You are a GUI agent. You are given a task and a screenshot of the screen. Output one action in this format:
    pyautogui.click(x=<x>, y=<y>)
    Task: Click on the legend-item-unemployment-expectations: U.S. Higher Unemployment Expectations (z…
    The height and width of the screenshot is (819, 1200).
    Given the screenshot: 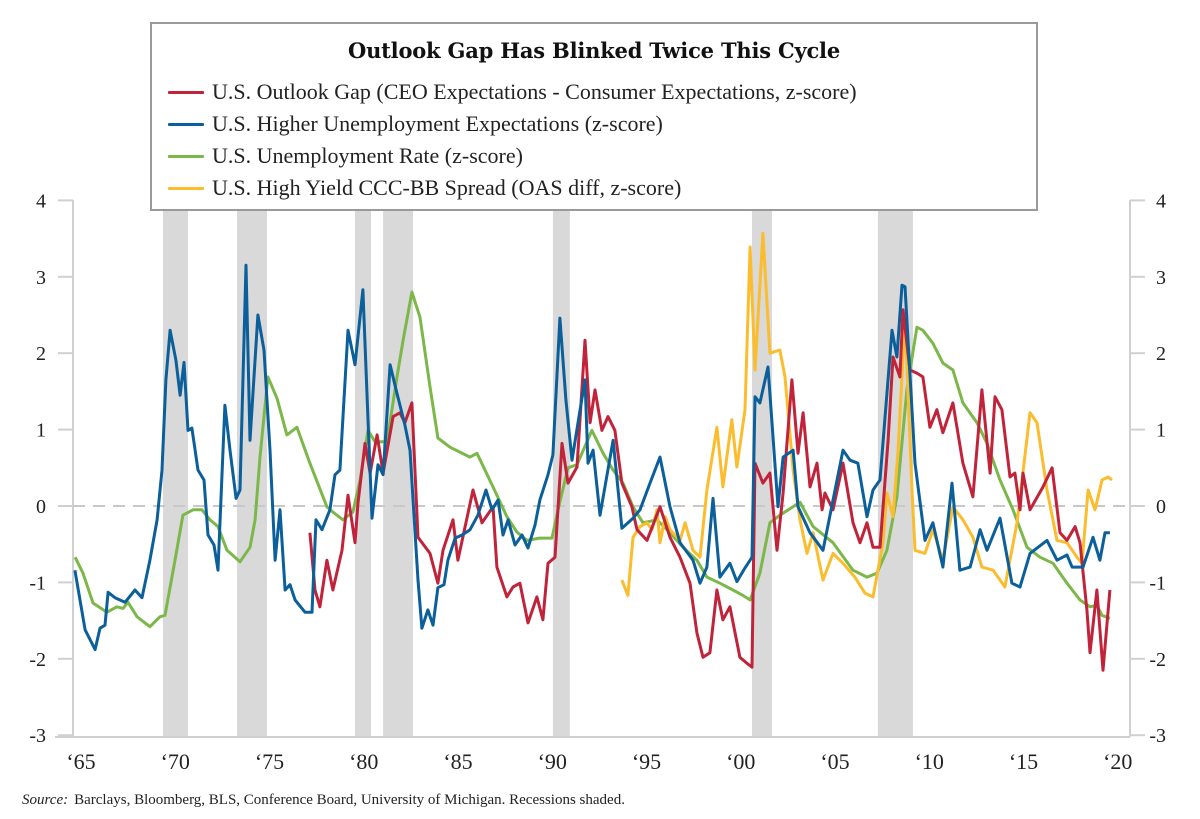 What is the action you would take?
    pyautogui.click(x=415, y=124)
    